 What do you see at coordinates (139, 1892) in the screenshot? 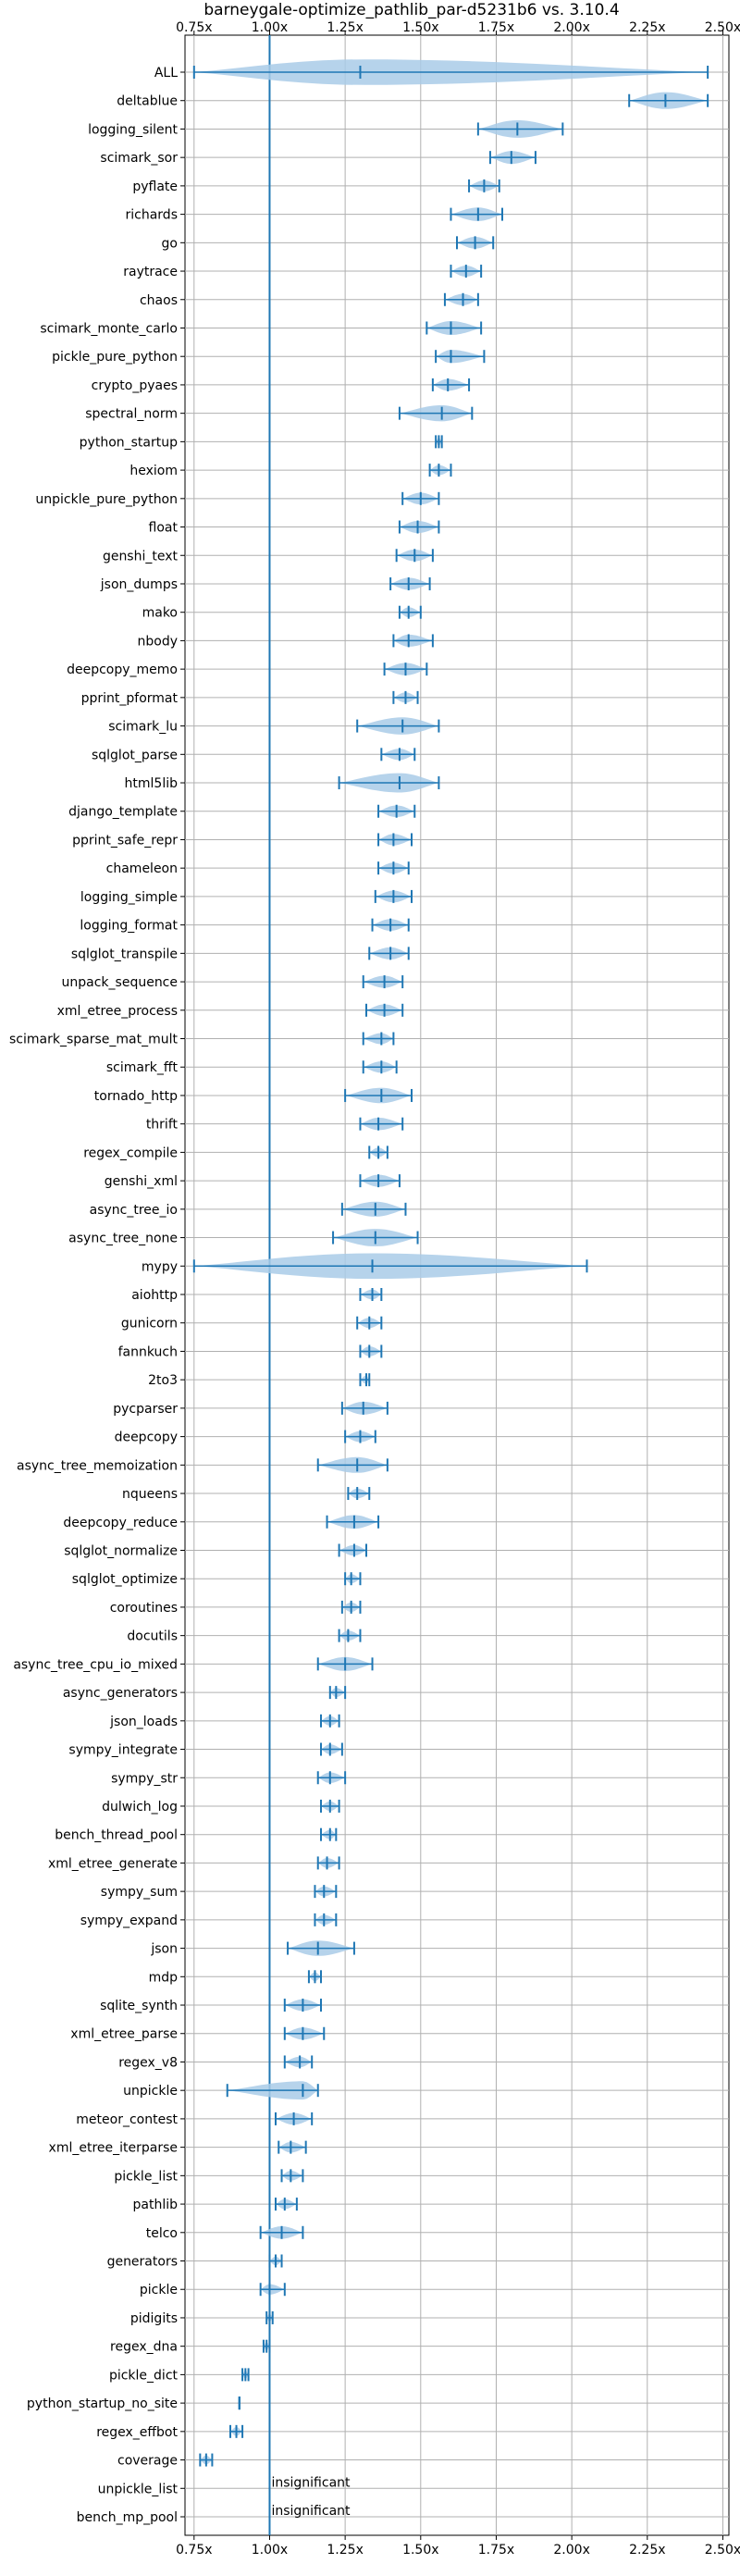
I see `benchmark-label: sympy_sum` at bounding box center [139, 1892].